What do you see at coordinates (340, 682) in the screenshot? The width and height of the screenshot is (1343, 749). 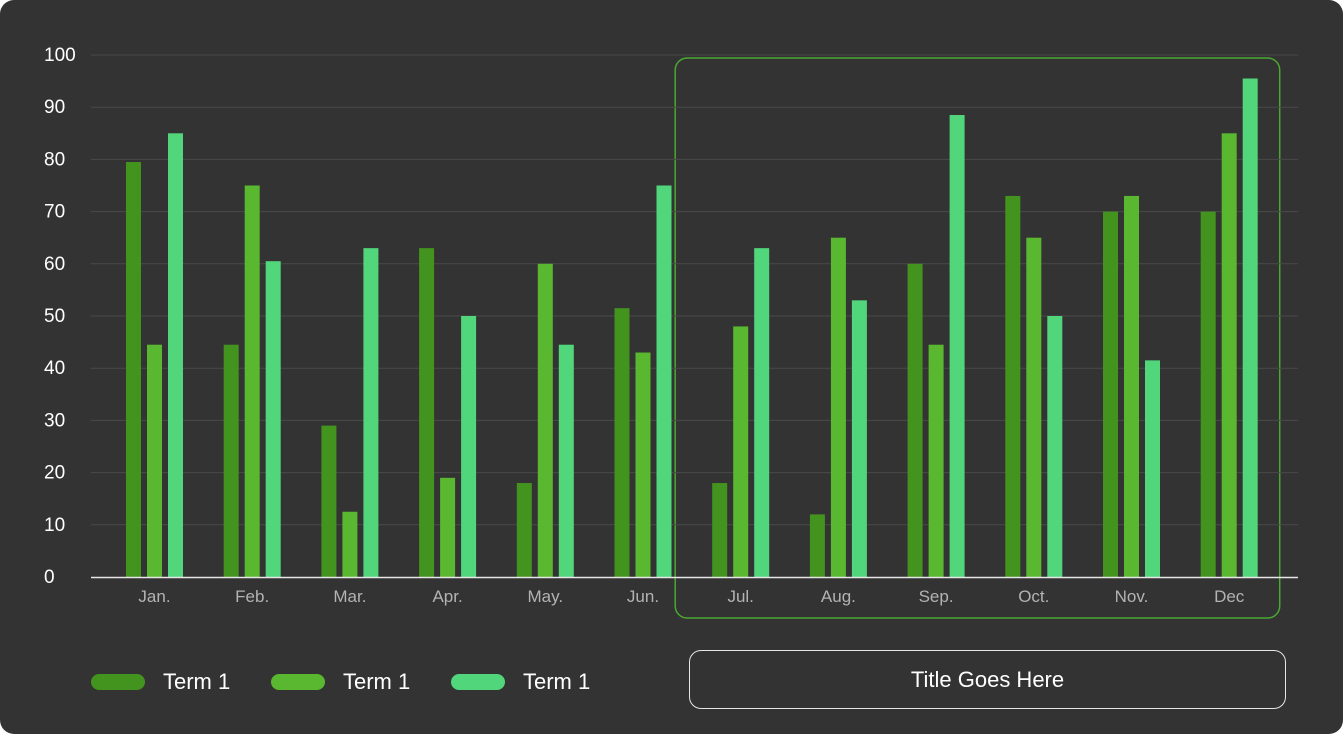 I see `legend-item-2: Term 1` at bounding box center [340, 682].